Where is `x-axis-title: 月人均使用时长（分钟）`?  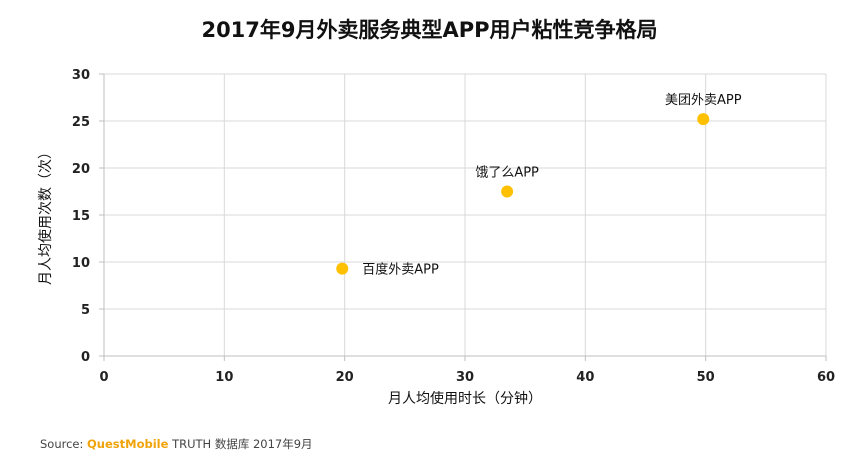 x-axis-title: 月人均使用时长（分钟） is located at coordinates (465, 398).